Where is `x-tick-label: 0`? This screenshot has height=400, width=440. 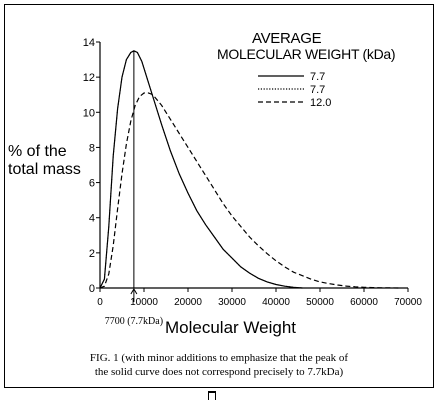
x-tick-label: 0 is located at coordinates (100, 302).